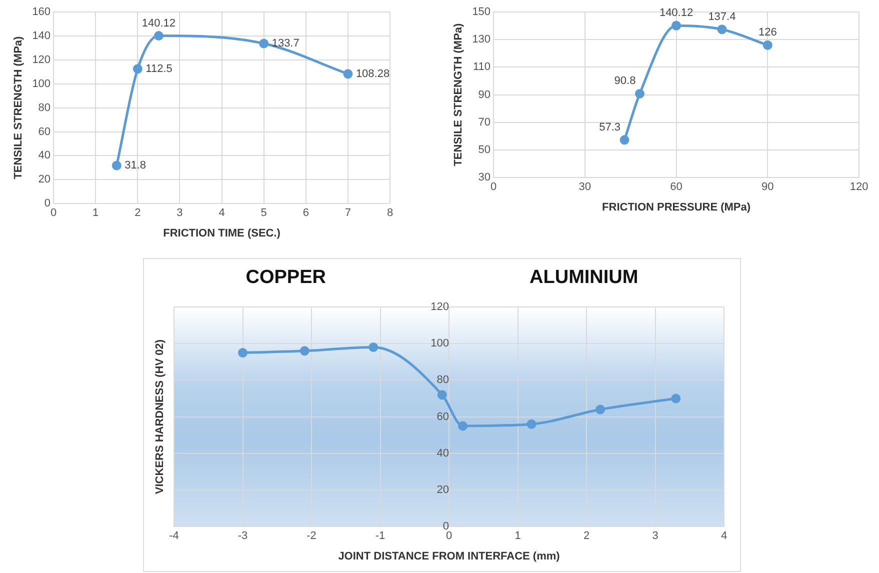  I want to click on y-tick-label: 90, so click(484, 94).